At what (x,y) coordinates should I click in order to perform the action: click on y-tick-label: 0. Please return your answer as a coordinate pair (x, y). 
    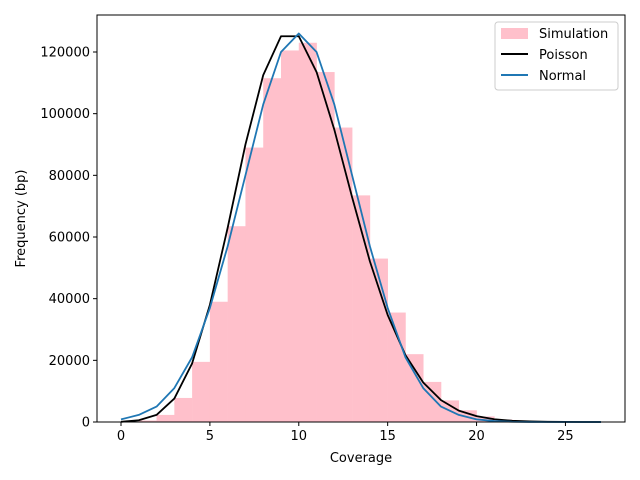
    Looking at the image, I should click on (86, 423).